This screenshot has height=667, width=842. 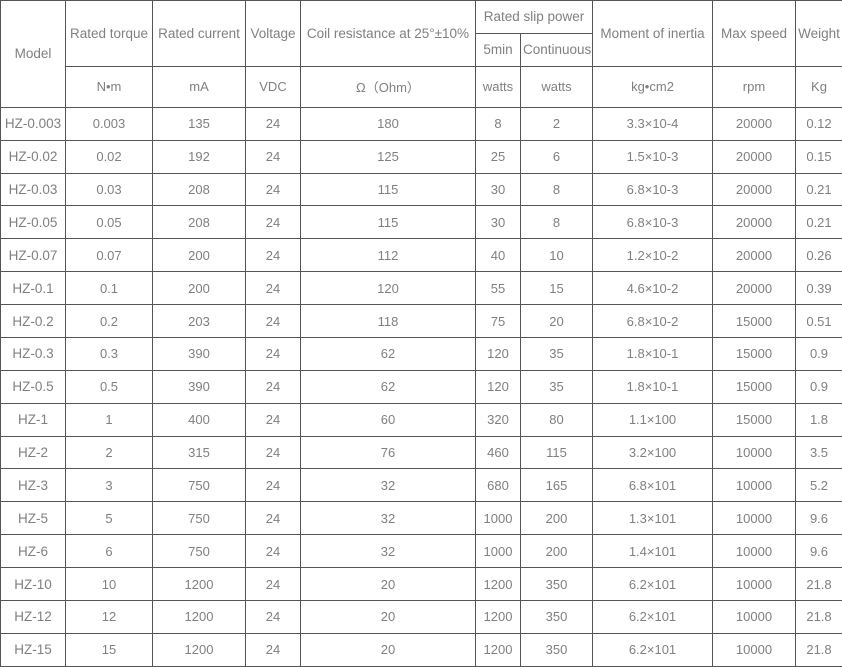 I want to click on cell-coil-resistance: 32, so click(x=388, y=551).